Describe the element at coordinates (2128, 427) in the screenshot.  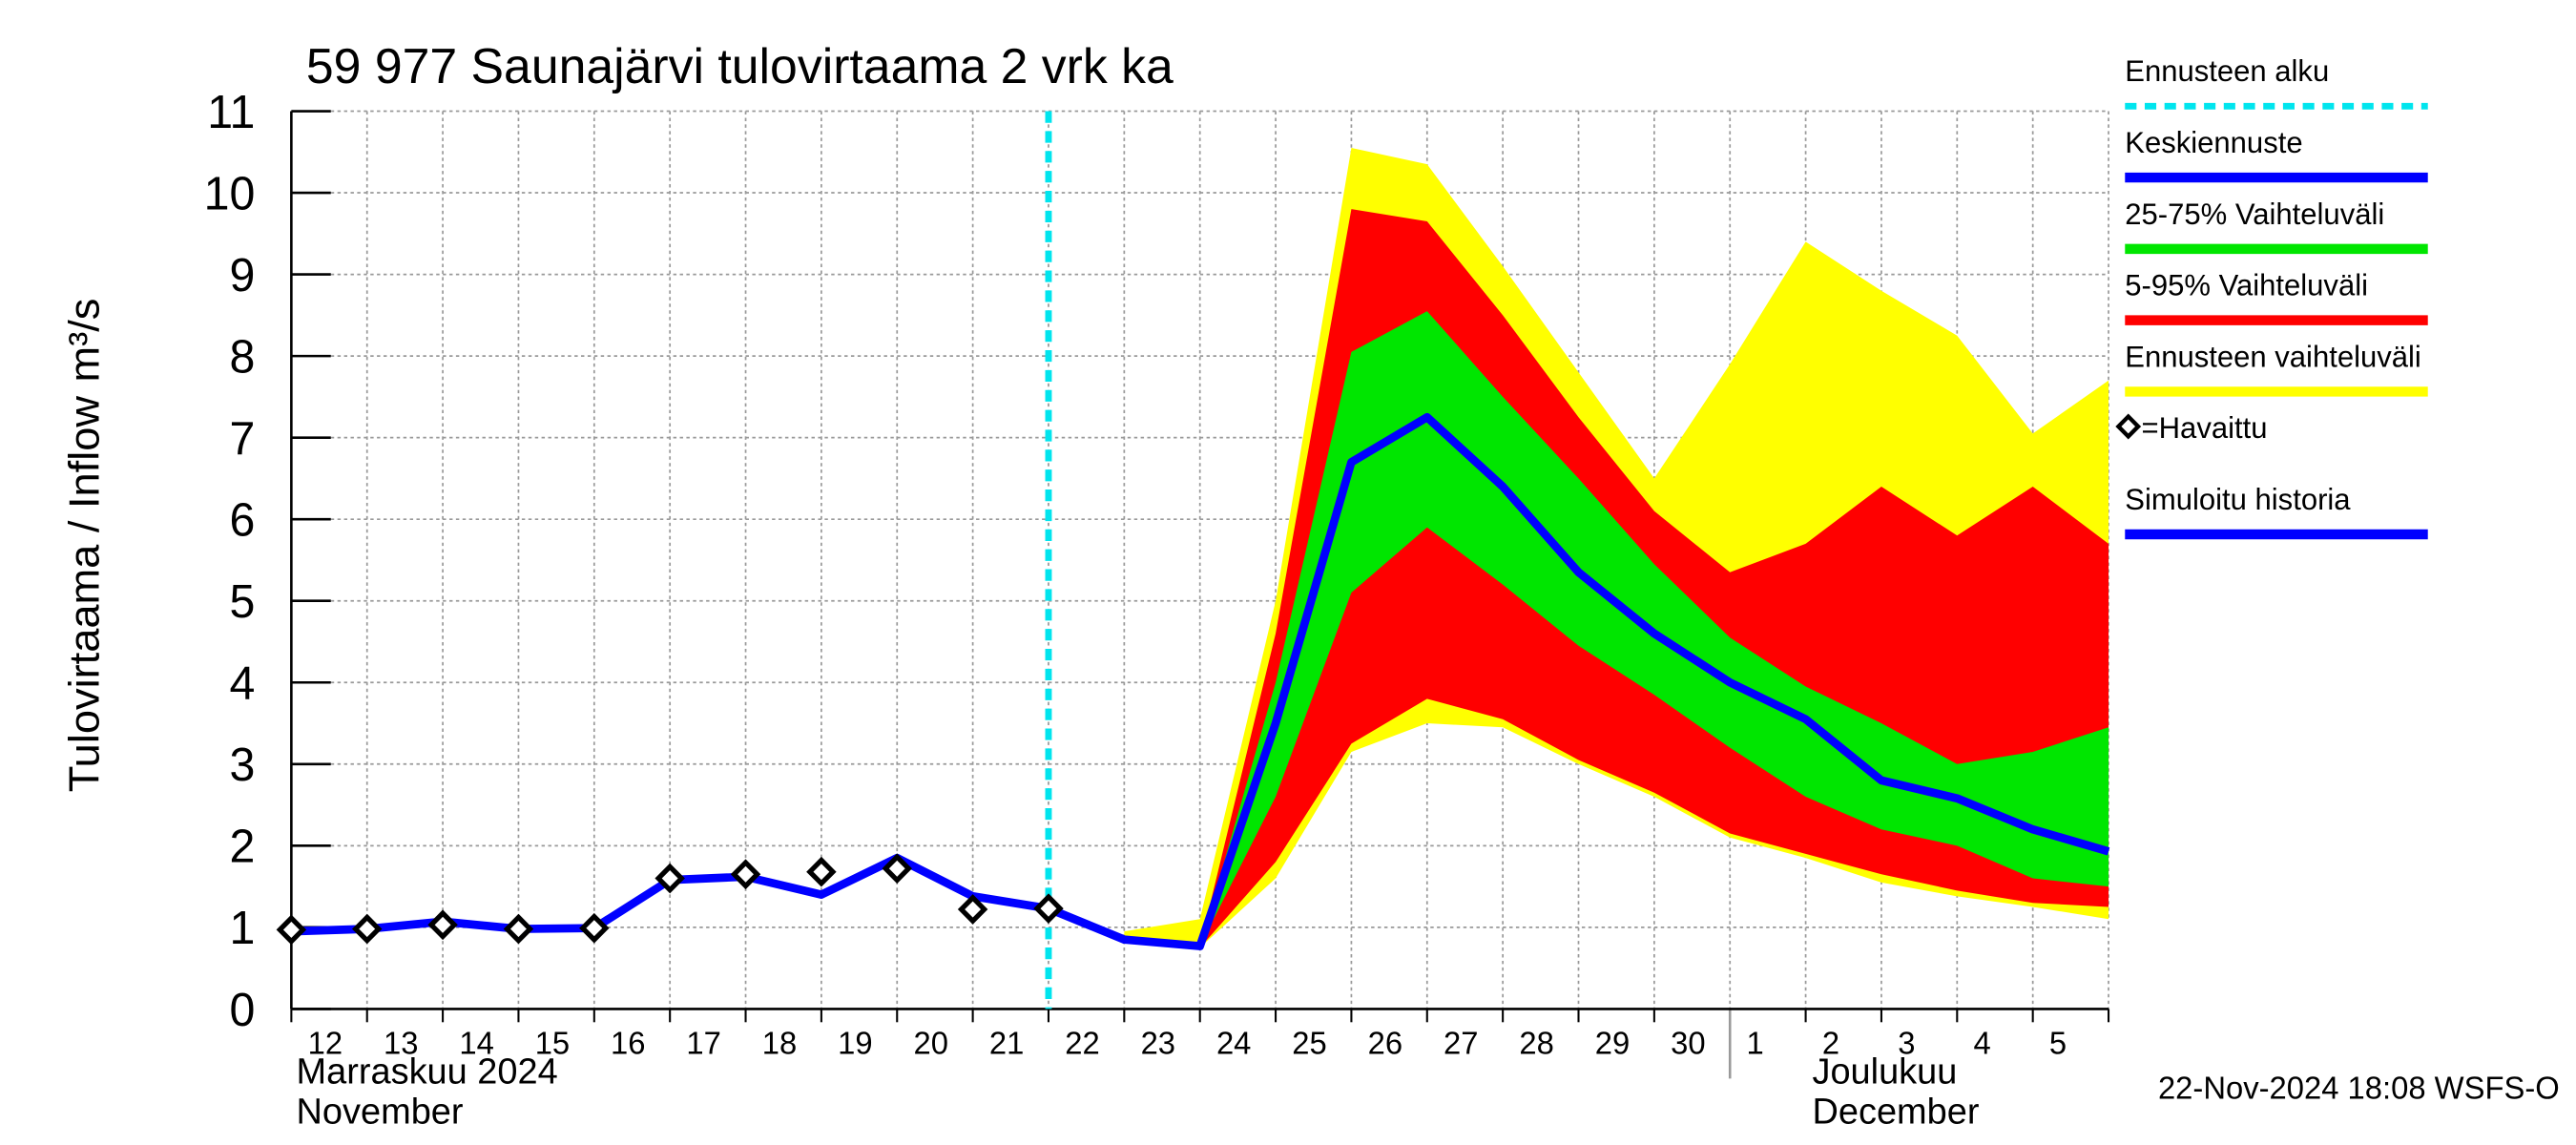
I see `legend-marker` at that location.